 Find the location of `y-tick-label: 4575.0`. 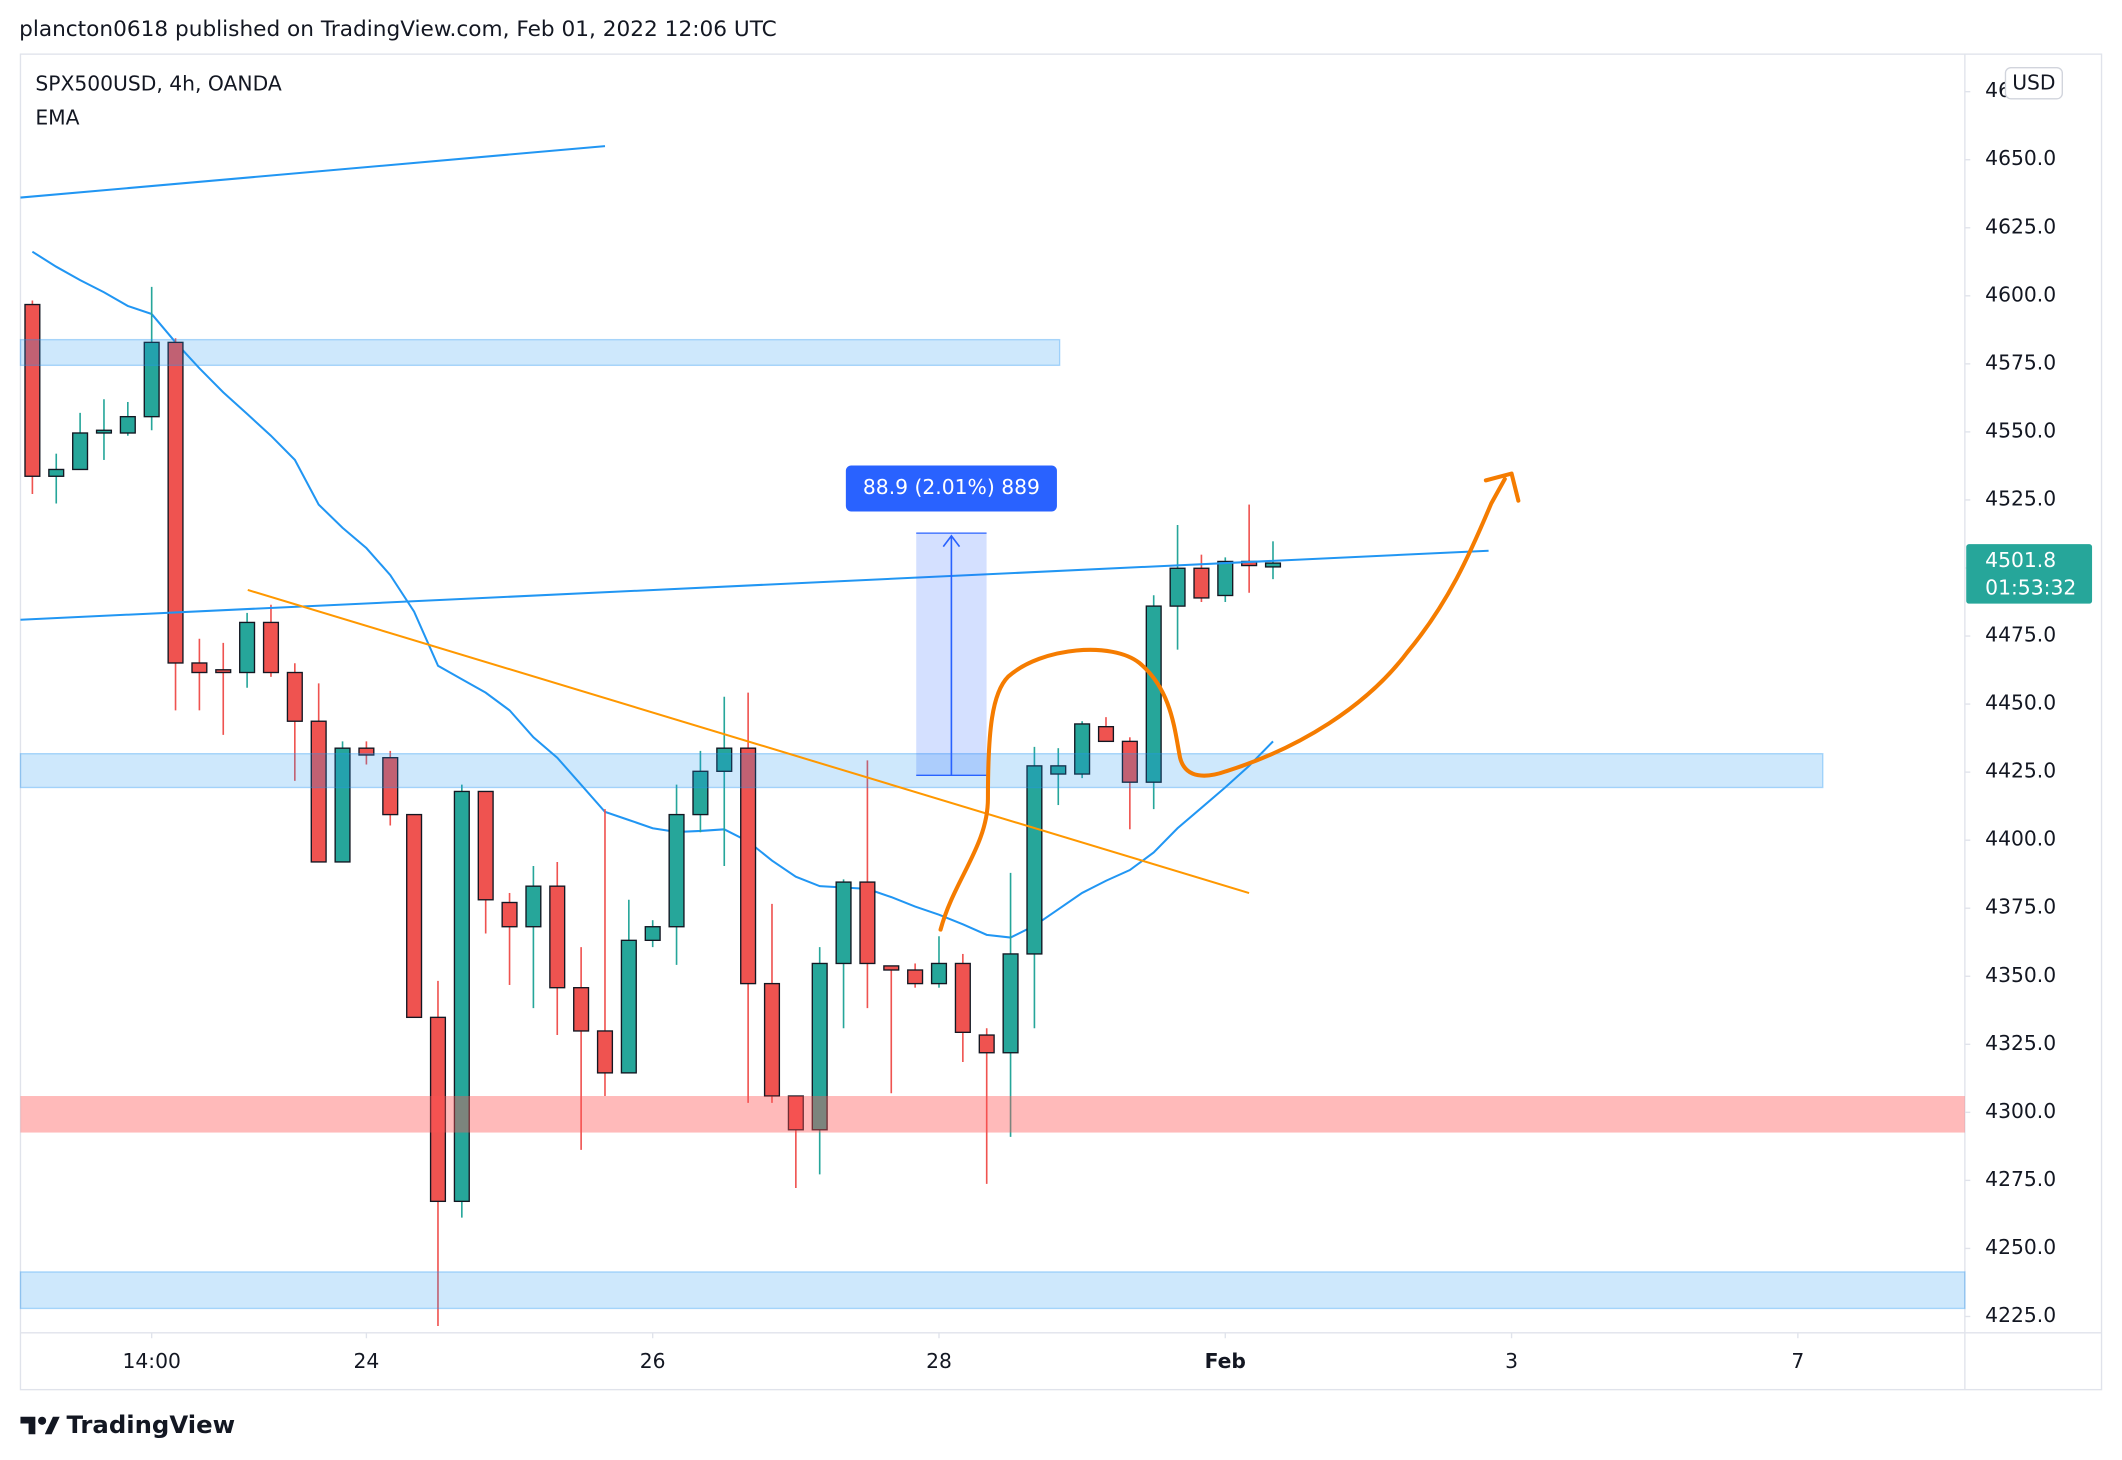

y-tick-label: 4575.0 is located at coordinates (2020, 362).